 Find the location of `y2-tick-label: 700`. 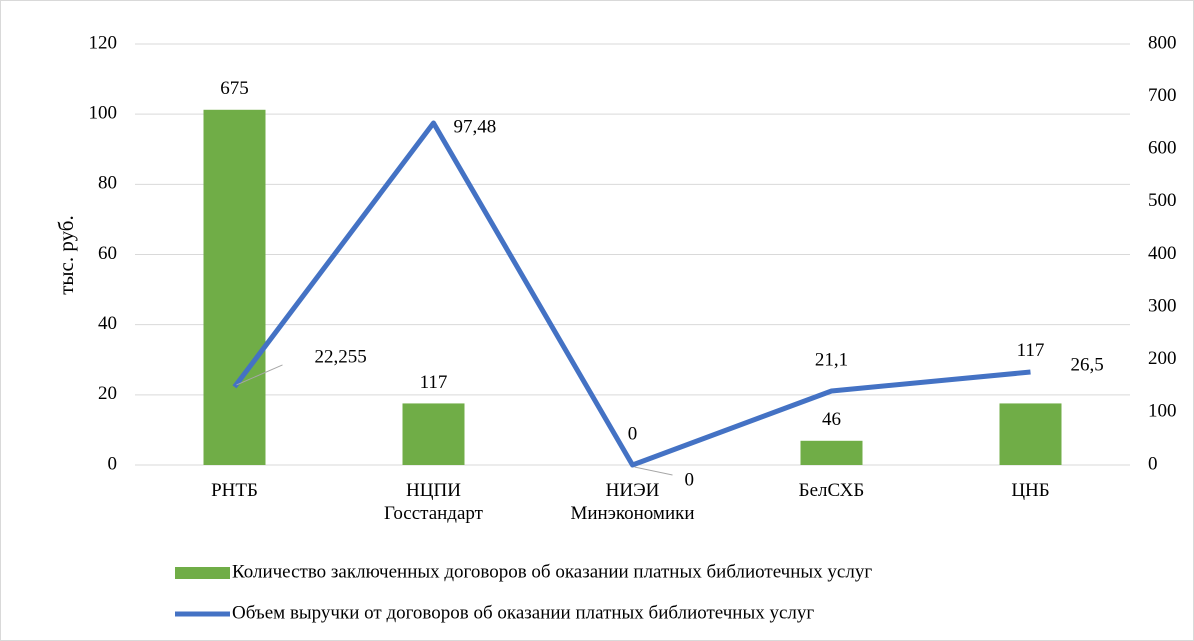

y2-tick-label: 700 is located at coordinates (1162, 95).